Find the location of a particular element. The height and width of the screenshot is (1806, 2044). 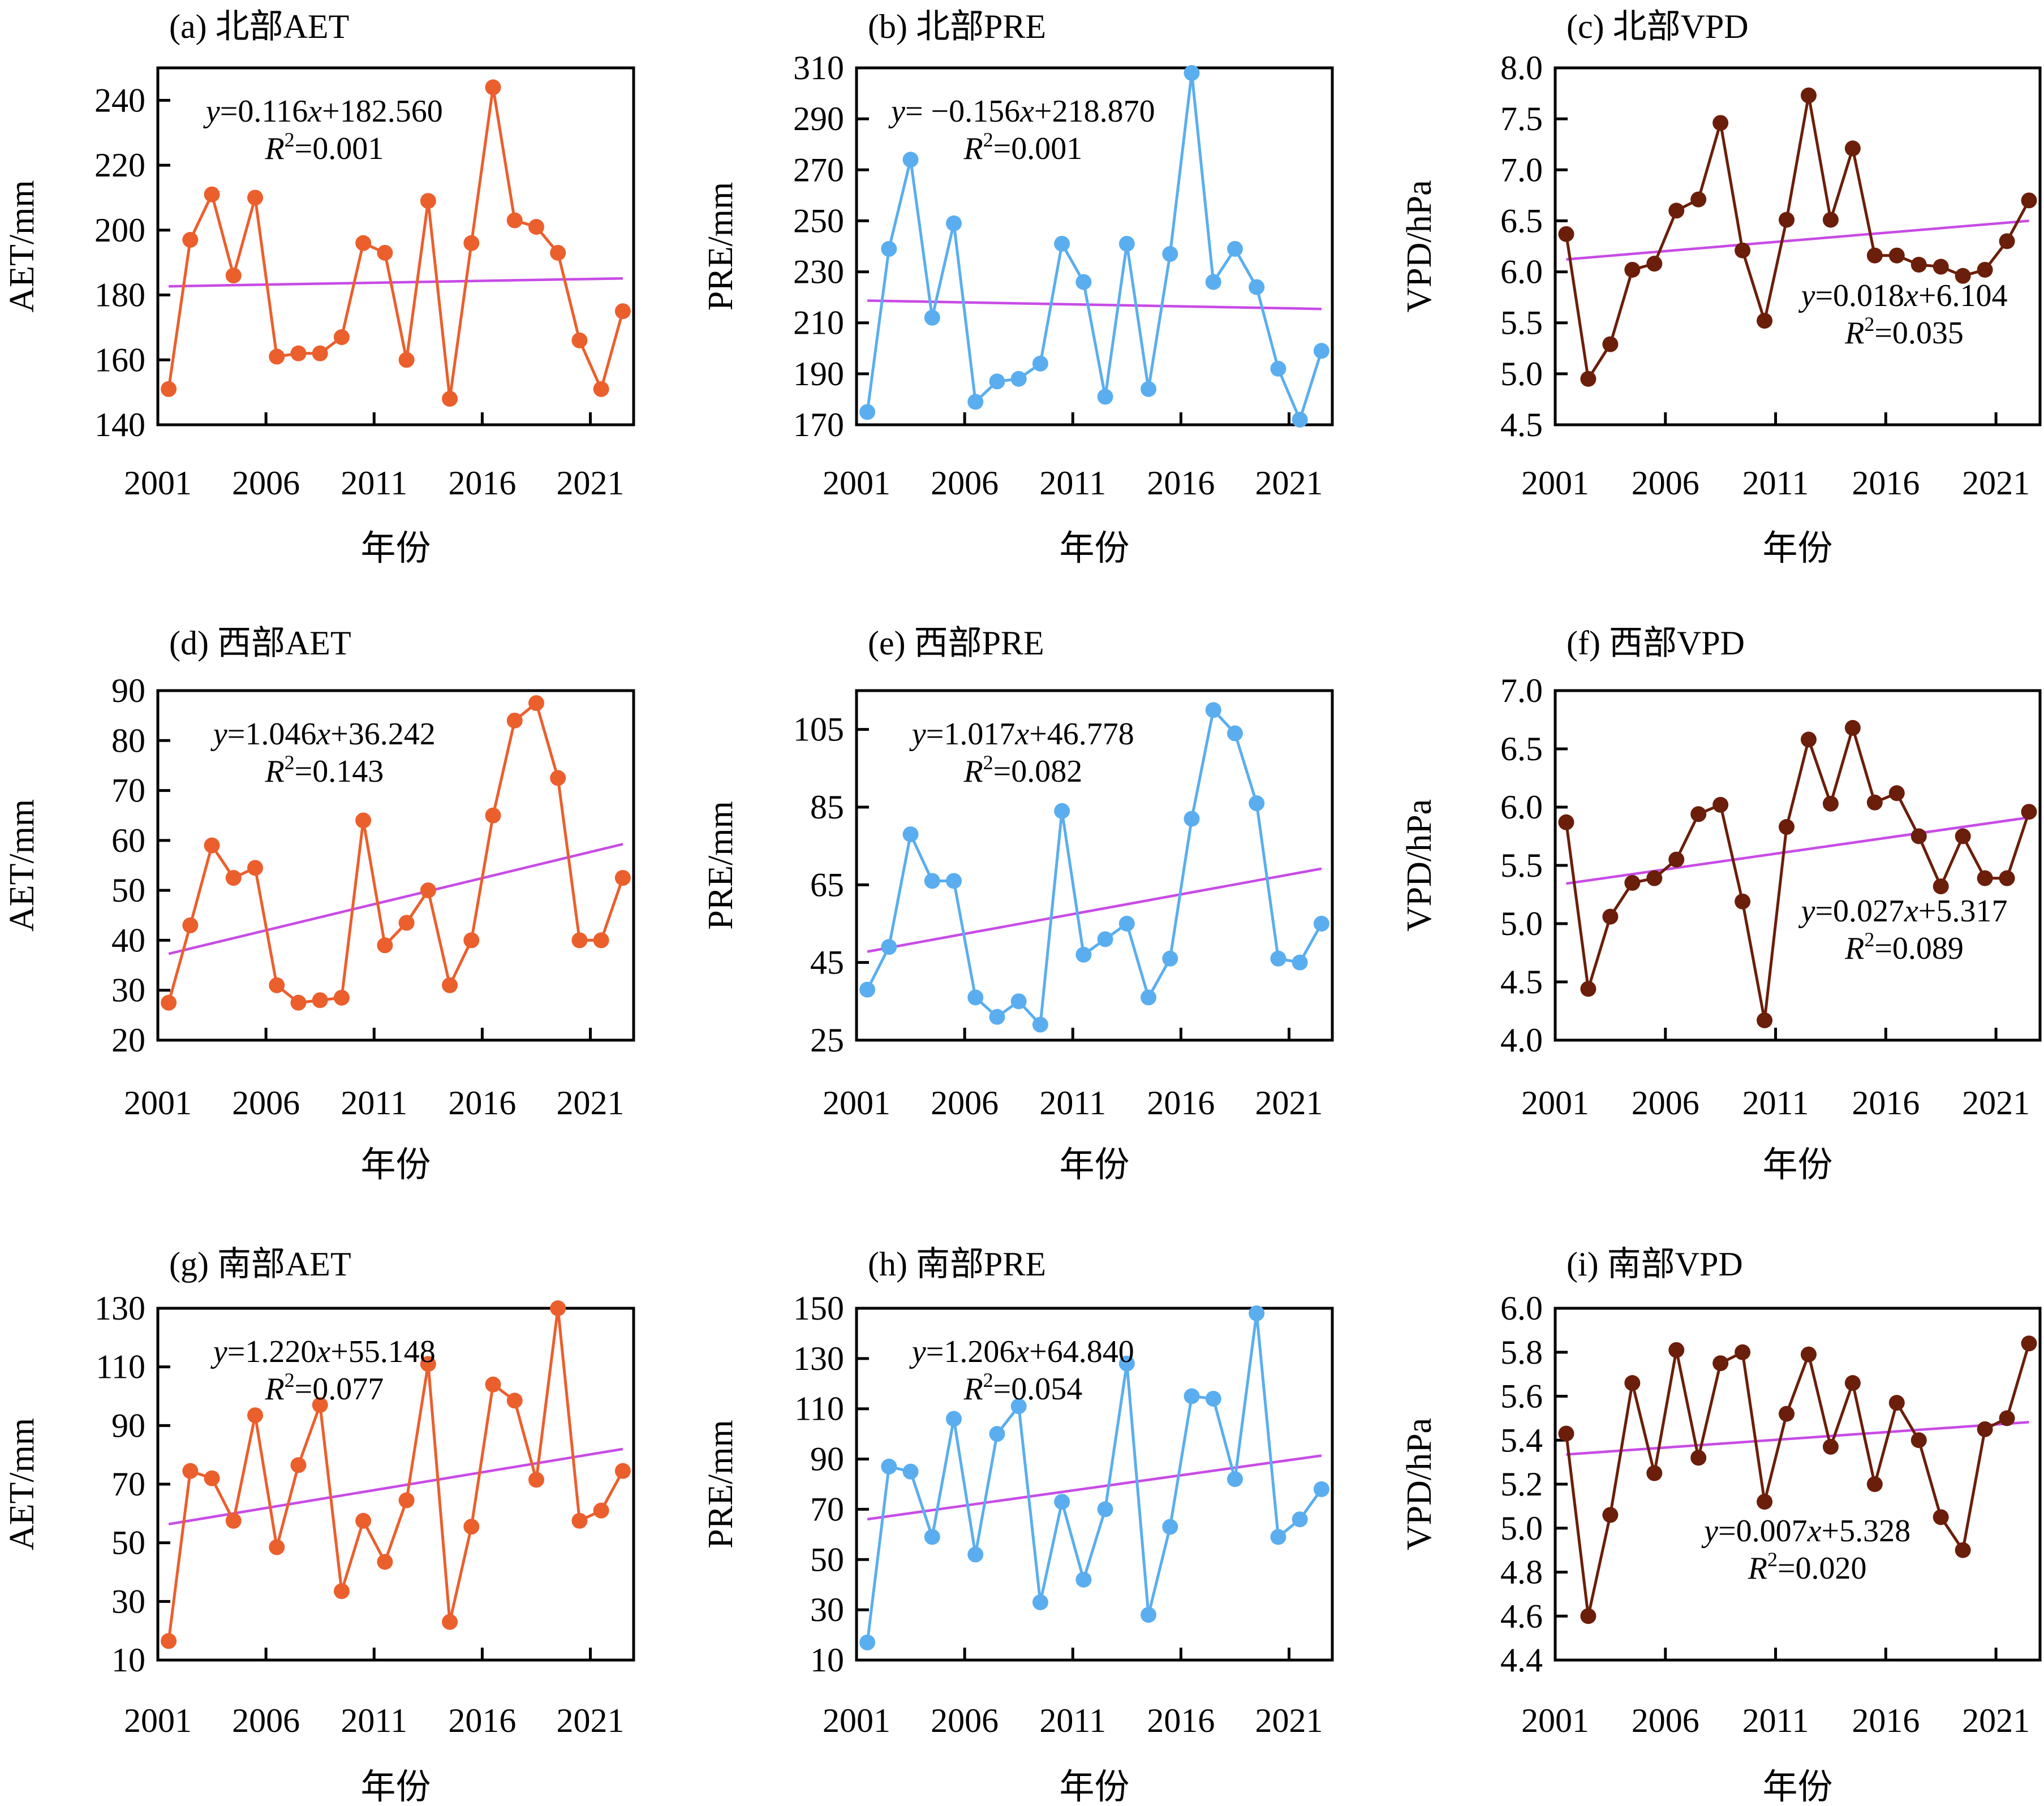

y-tick-label: 60 is located at coordinates (128, 840).